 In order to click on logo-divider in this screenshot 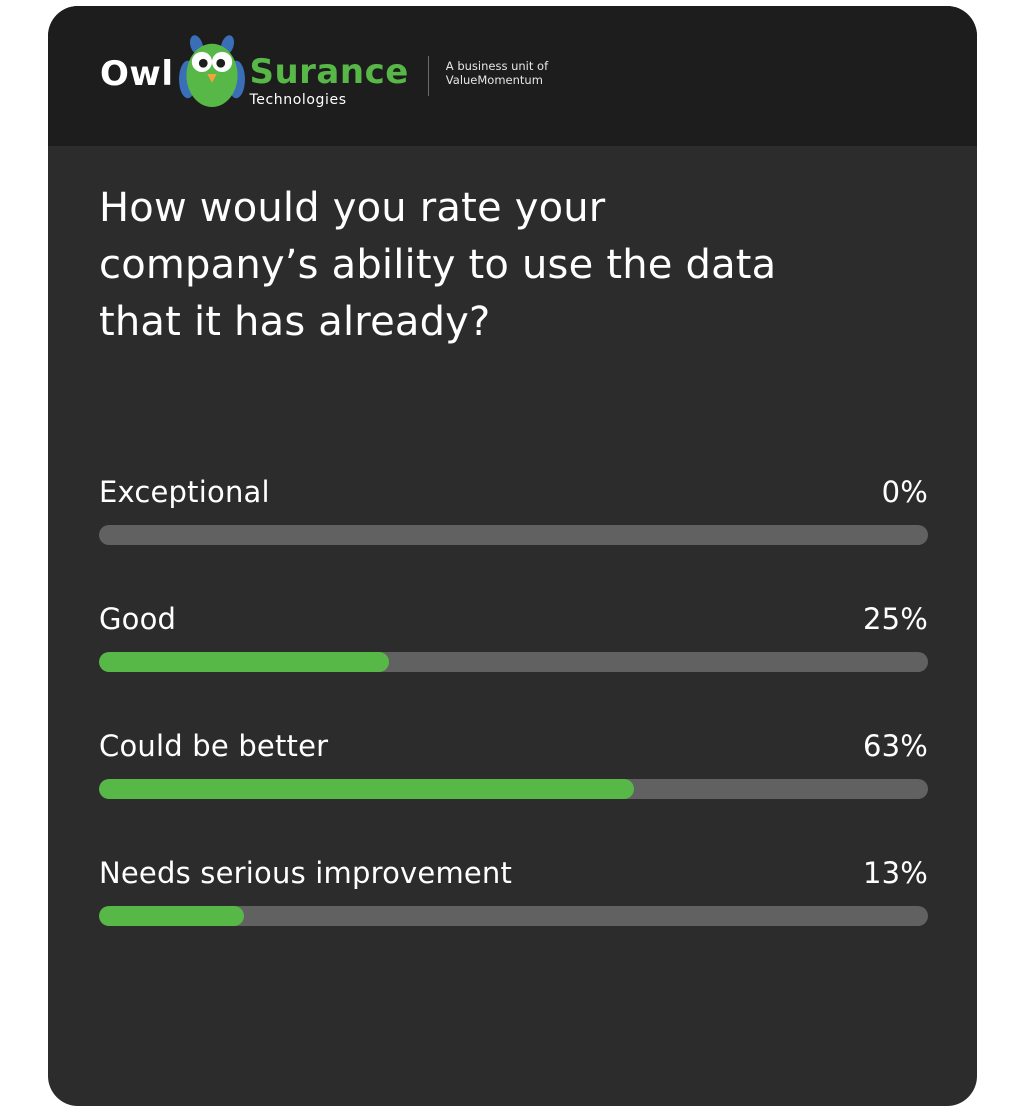, I will do `click(428, 76)`.